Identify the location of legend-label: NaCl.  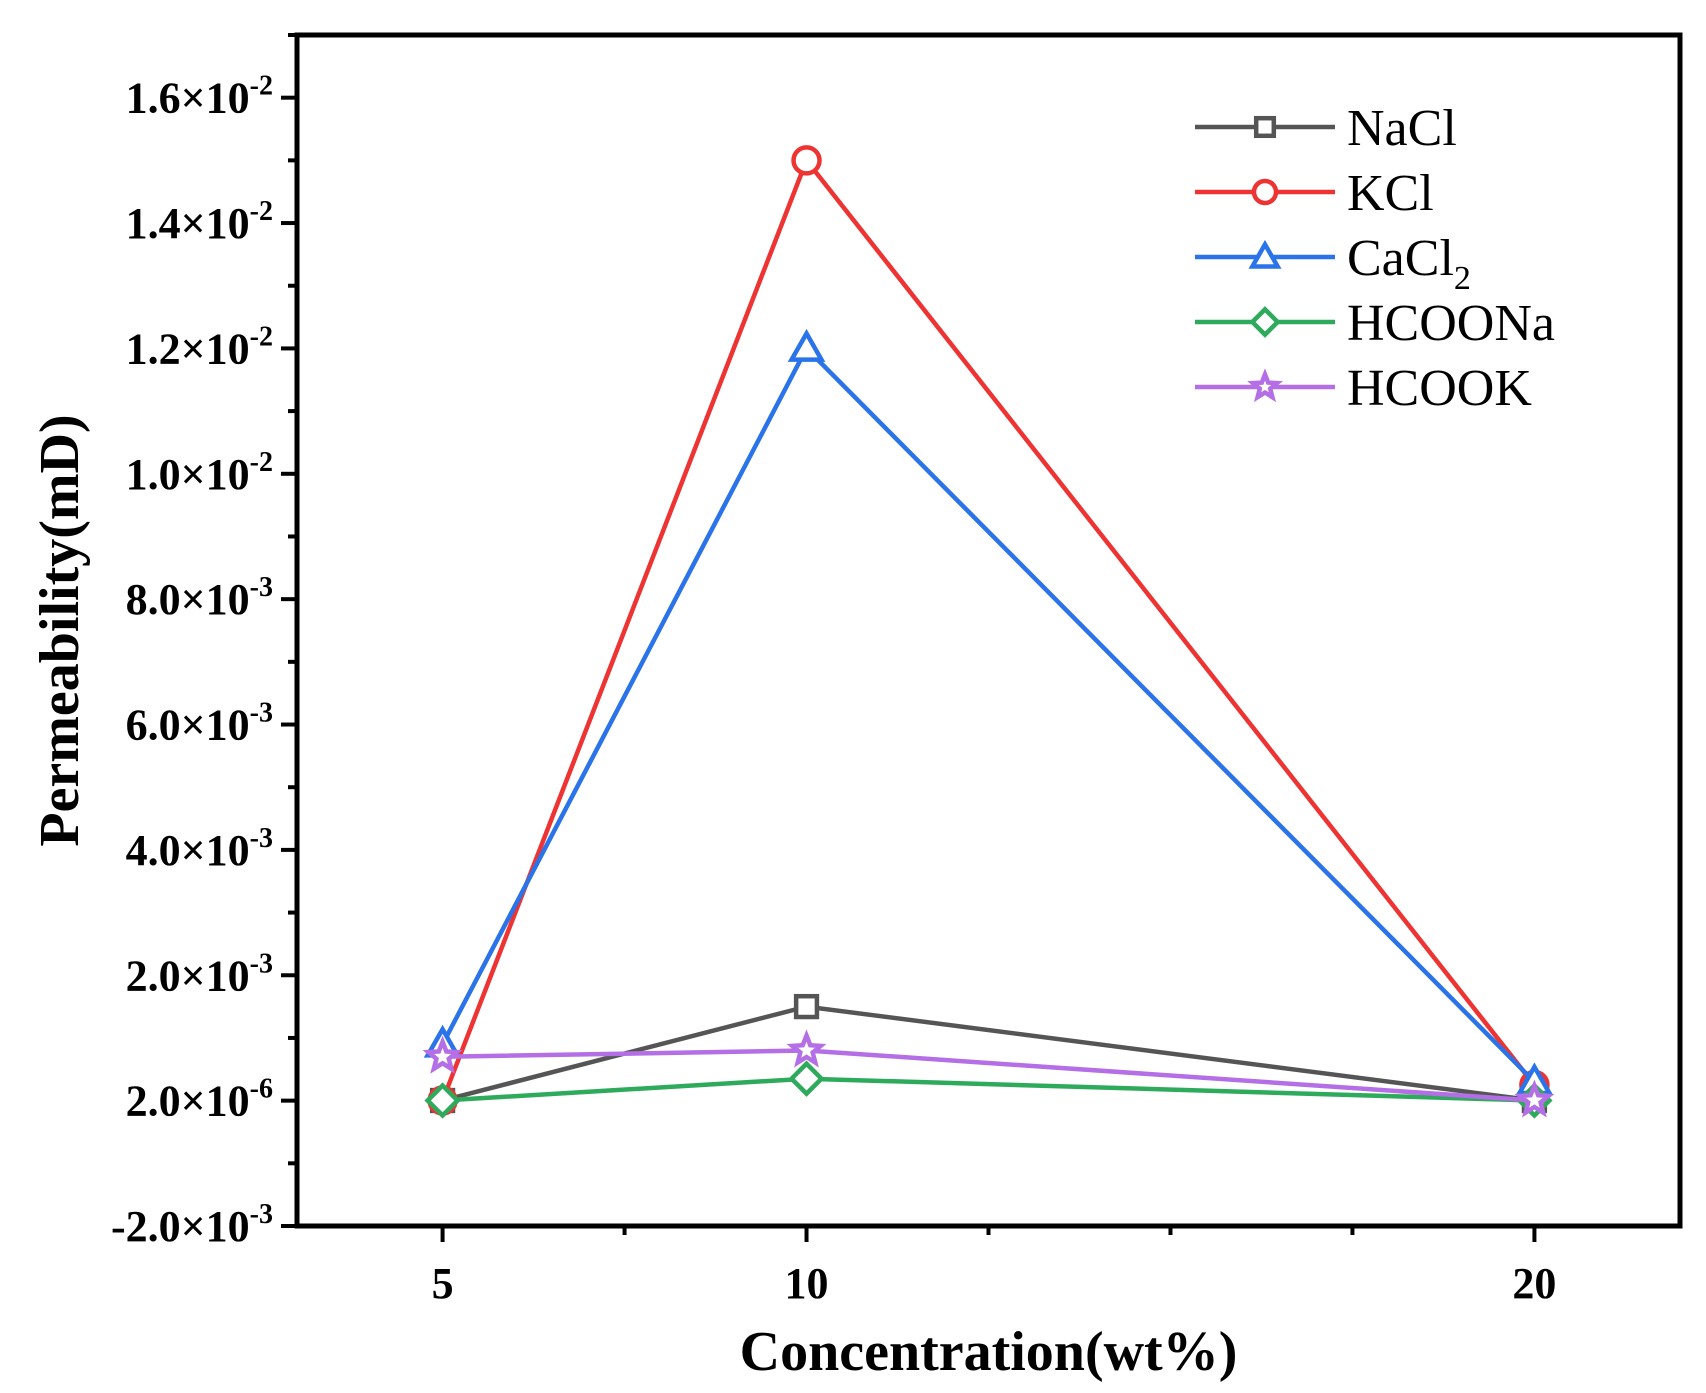
(1402, 128).